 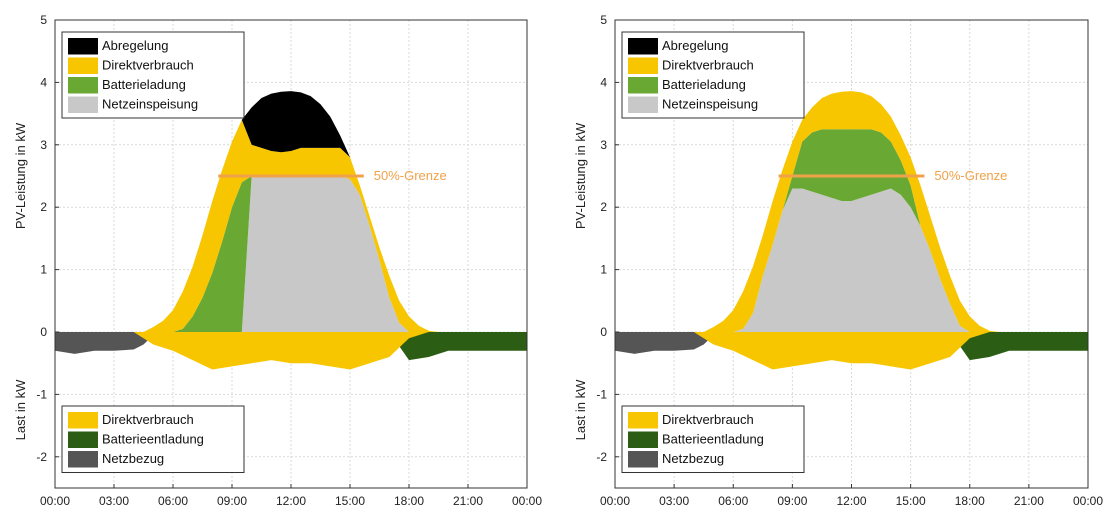 I want to click on area-pv-abregelung, so click(x=291, y=211).